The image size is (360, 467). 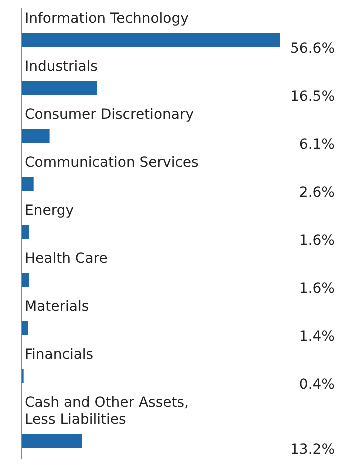 I want to click on data-label: 0.4%, so click(x=317, y=385).